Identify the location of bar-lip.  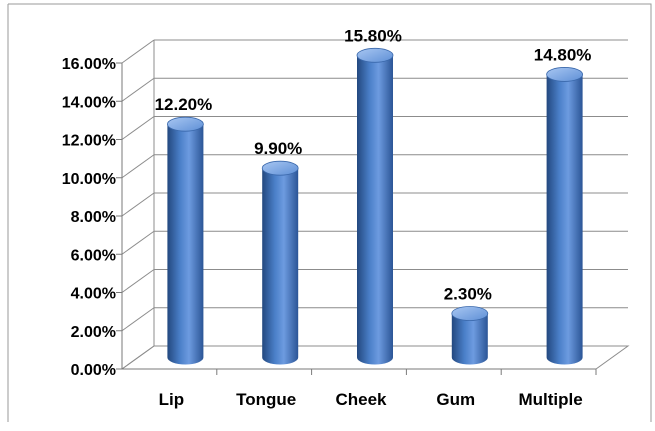
(185, 240).